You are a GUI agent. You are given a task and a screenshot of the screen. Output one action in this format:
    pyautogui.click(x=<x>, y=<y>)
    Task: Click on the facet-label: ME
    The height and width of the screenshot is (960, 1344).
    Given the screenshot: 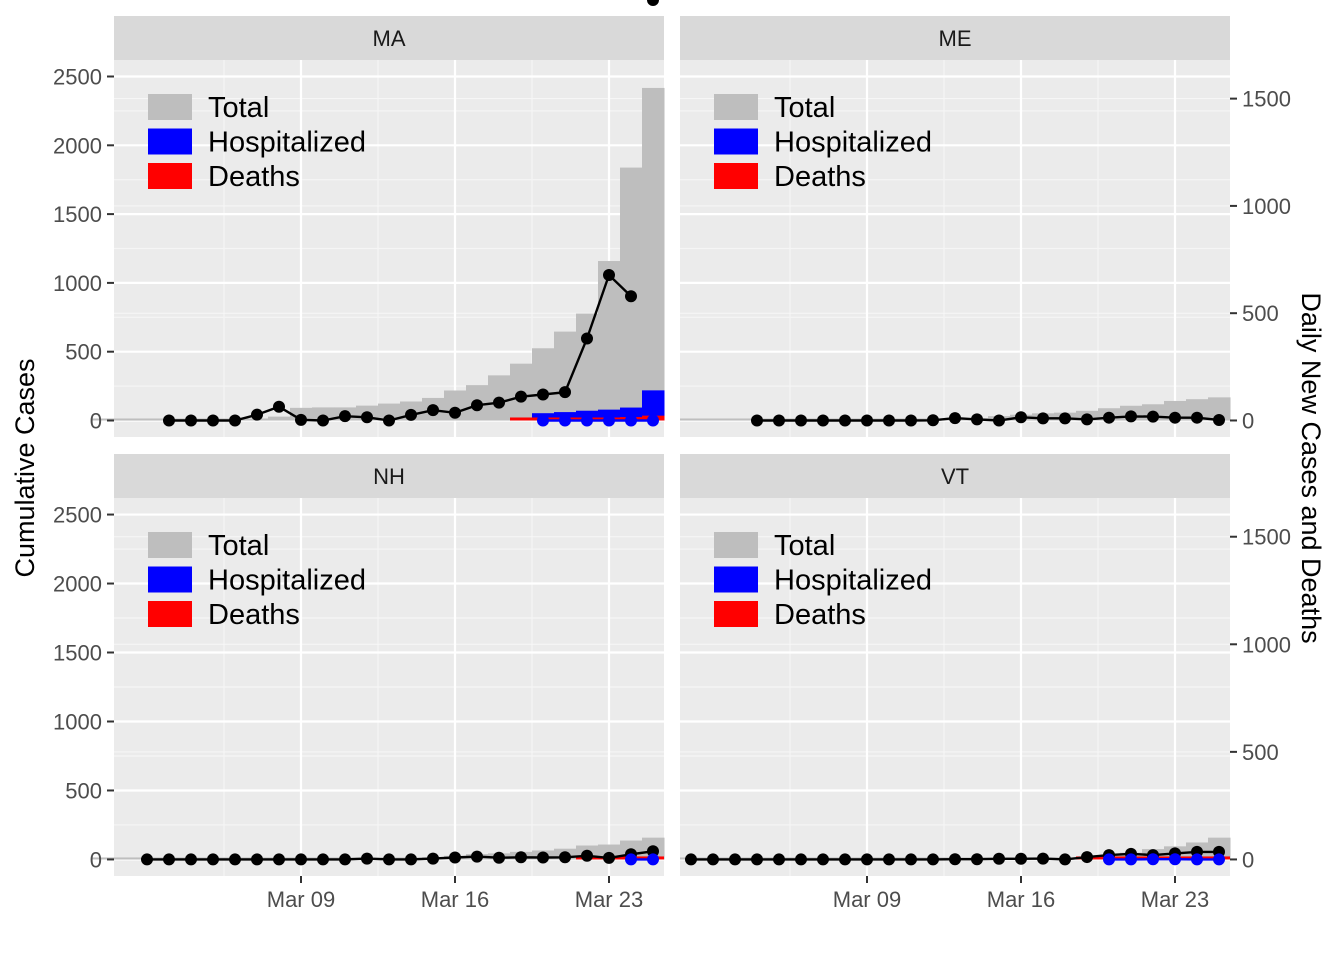 What is the action you would take?
    pyautogui.click(x=955, y=38)
    